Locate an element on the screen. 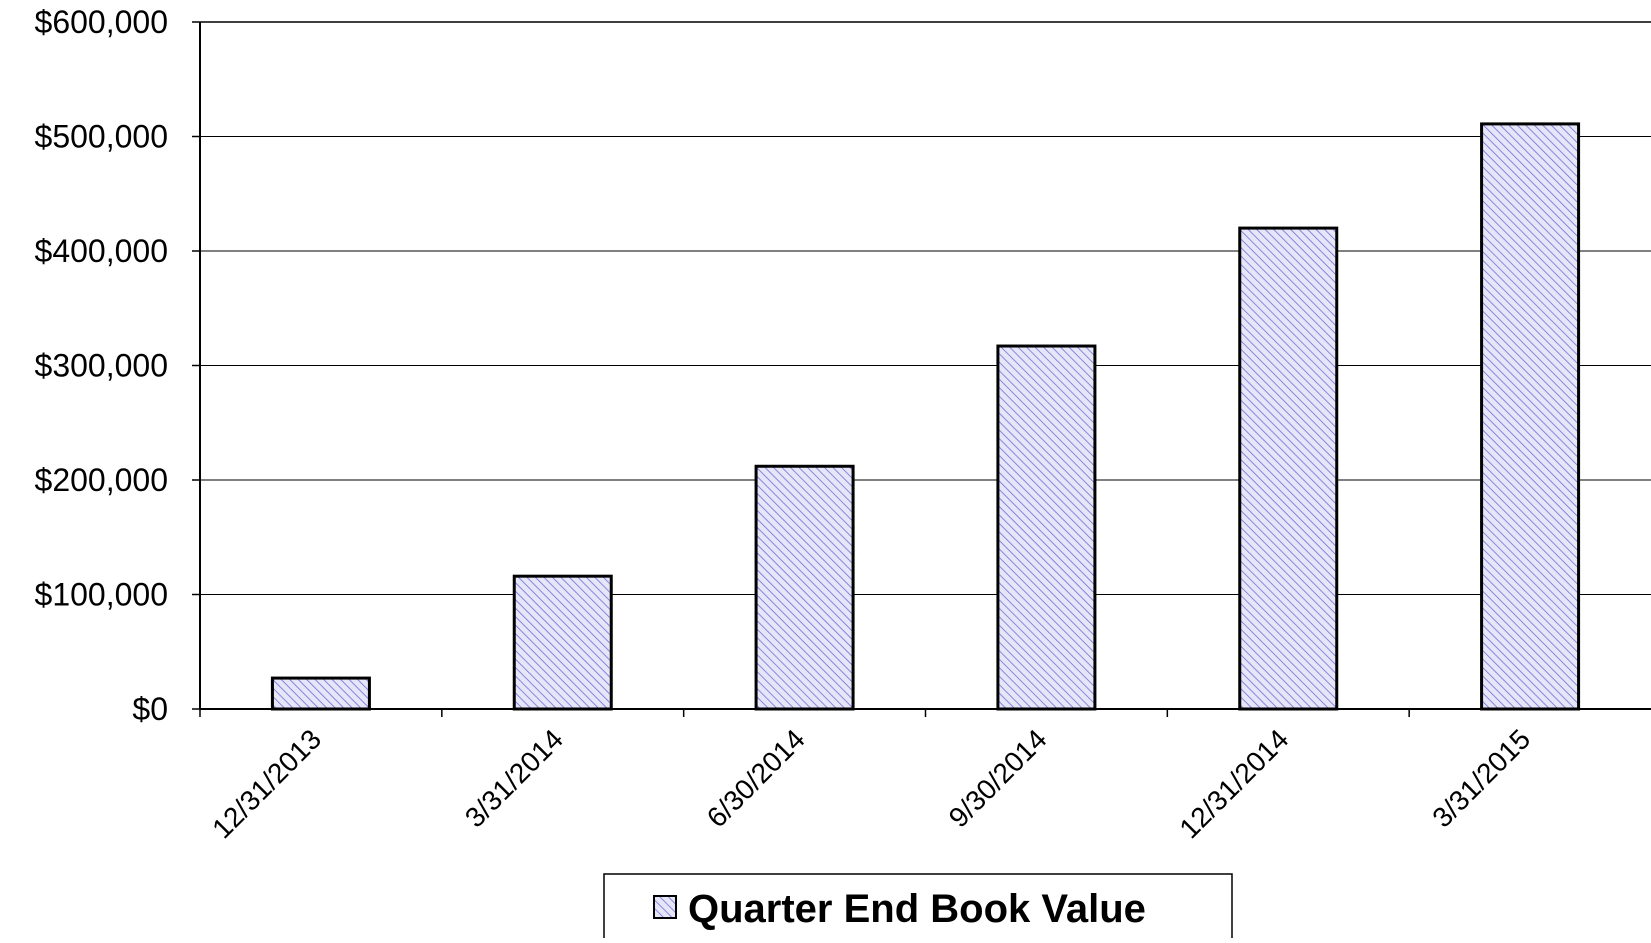 Image resolution: width=1651 pixels, height=943 pixels. x-tick-label: 3/31/2014 is located at coordinates (514, 778).